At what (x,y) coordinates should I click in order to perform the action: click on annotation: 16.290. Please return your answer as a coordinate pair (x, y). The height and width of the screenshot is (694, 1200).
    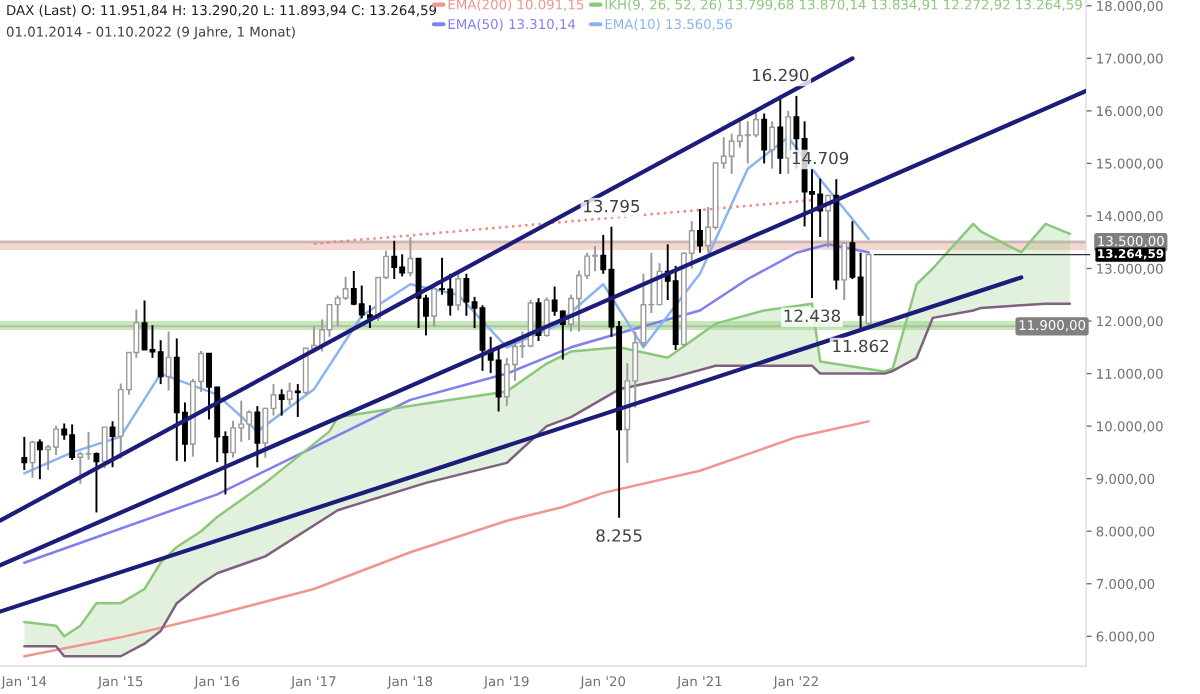
    Looking at the image, I should click on (780, 75).